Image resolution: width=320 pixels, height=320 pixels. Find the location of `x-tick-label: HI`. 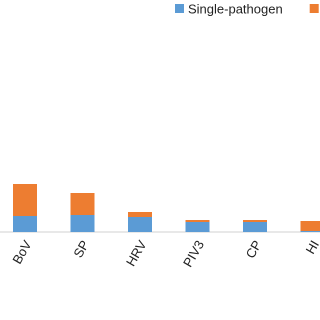

x-tick-label: HI is located at coordinates (311, 247).